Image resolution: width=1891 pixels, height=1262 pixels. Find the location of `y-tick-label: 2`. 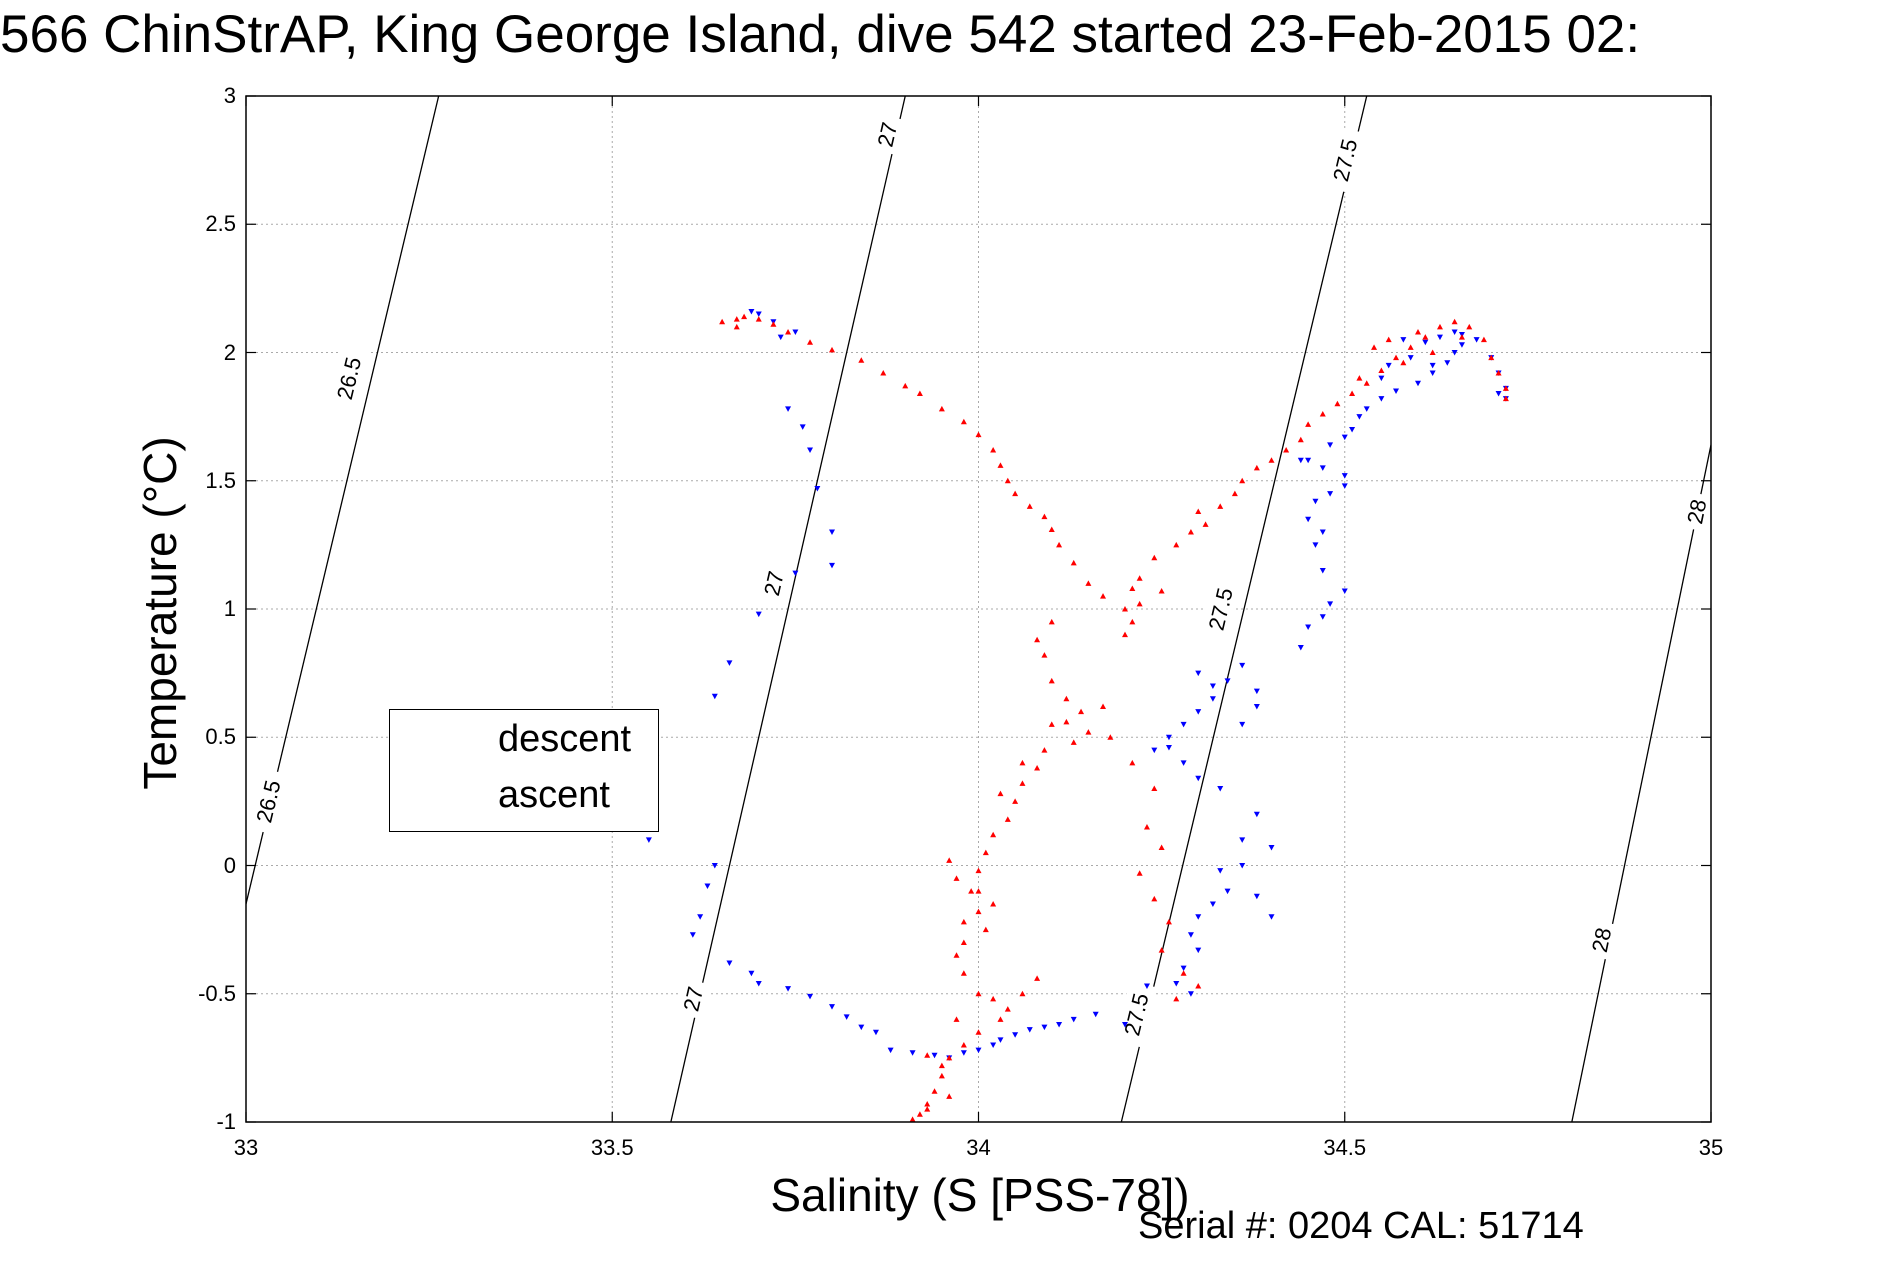

y-tick-label: 2 is located at coordinates (229, 352).